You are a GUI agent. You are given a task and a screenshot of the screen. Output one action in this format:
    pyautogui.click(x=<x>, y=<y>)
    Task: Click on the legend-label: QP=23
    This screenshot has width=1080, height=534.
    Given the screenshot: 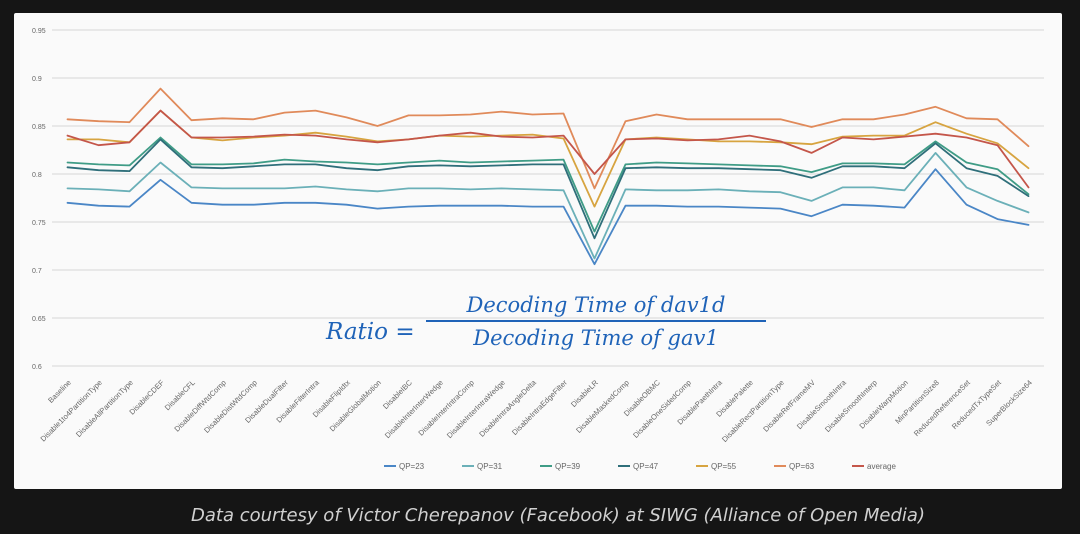 What is the action you would take?
    pyautogui.click(x=412, y=466)
    